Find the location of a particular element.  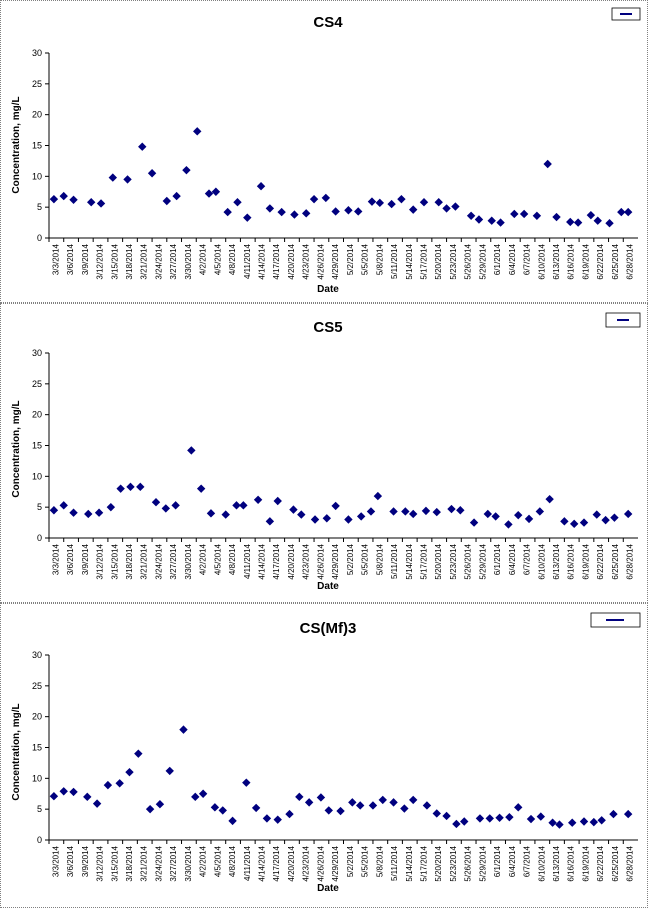

x-tick-label: 3/9/2014 is located at coordinates (85, 559).